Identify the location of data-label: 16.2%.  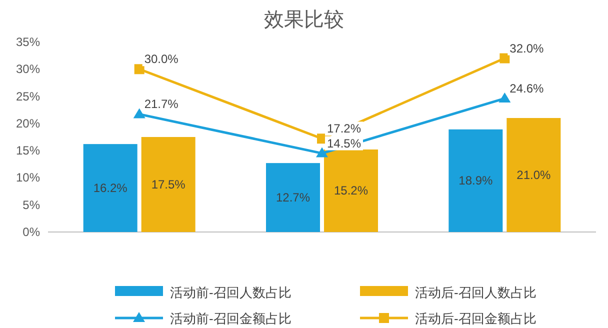
(110, 188).